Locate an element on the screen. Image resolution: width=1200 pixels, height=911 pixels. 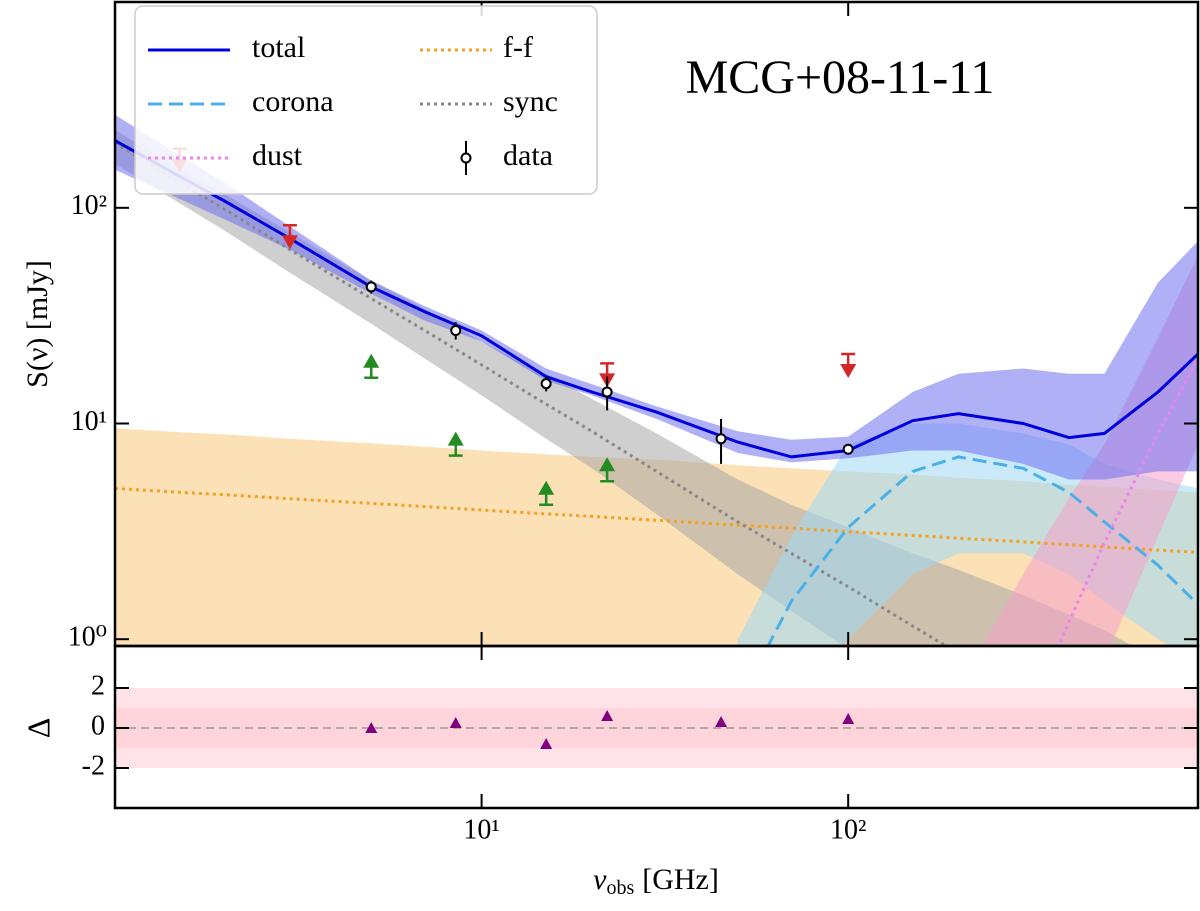
legend-label: f-f is located at coordinates (518, 47).